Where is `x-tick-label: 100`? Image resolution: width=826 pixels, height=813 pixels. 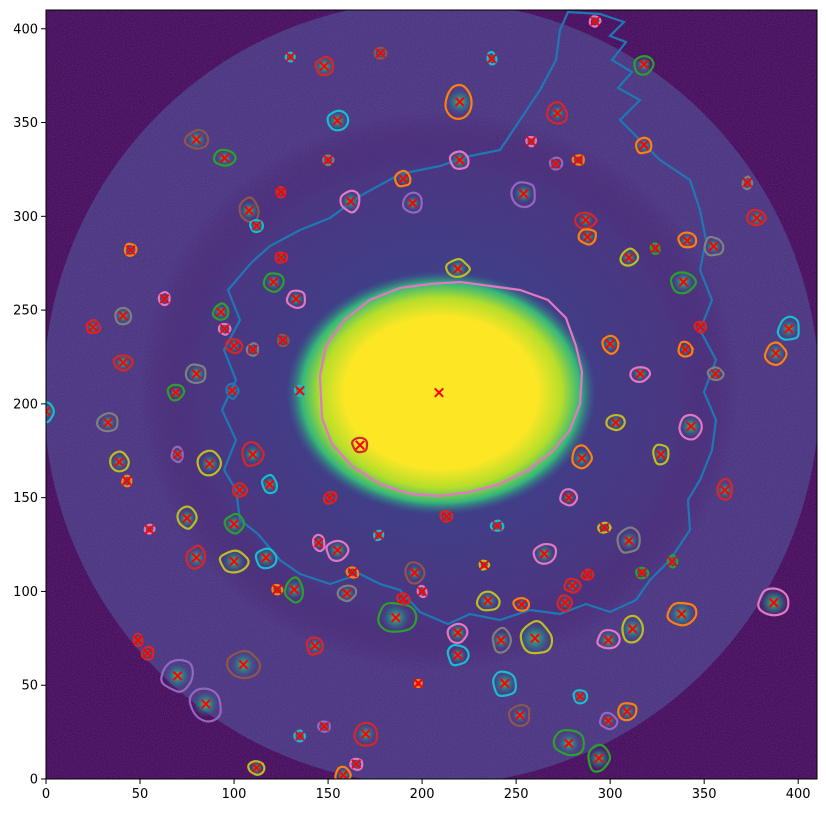
x-tick-label: 100 is located at coordinates (234, 794).